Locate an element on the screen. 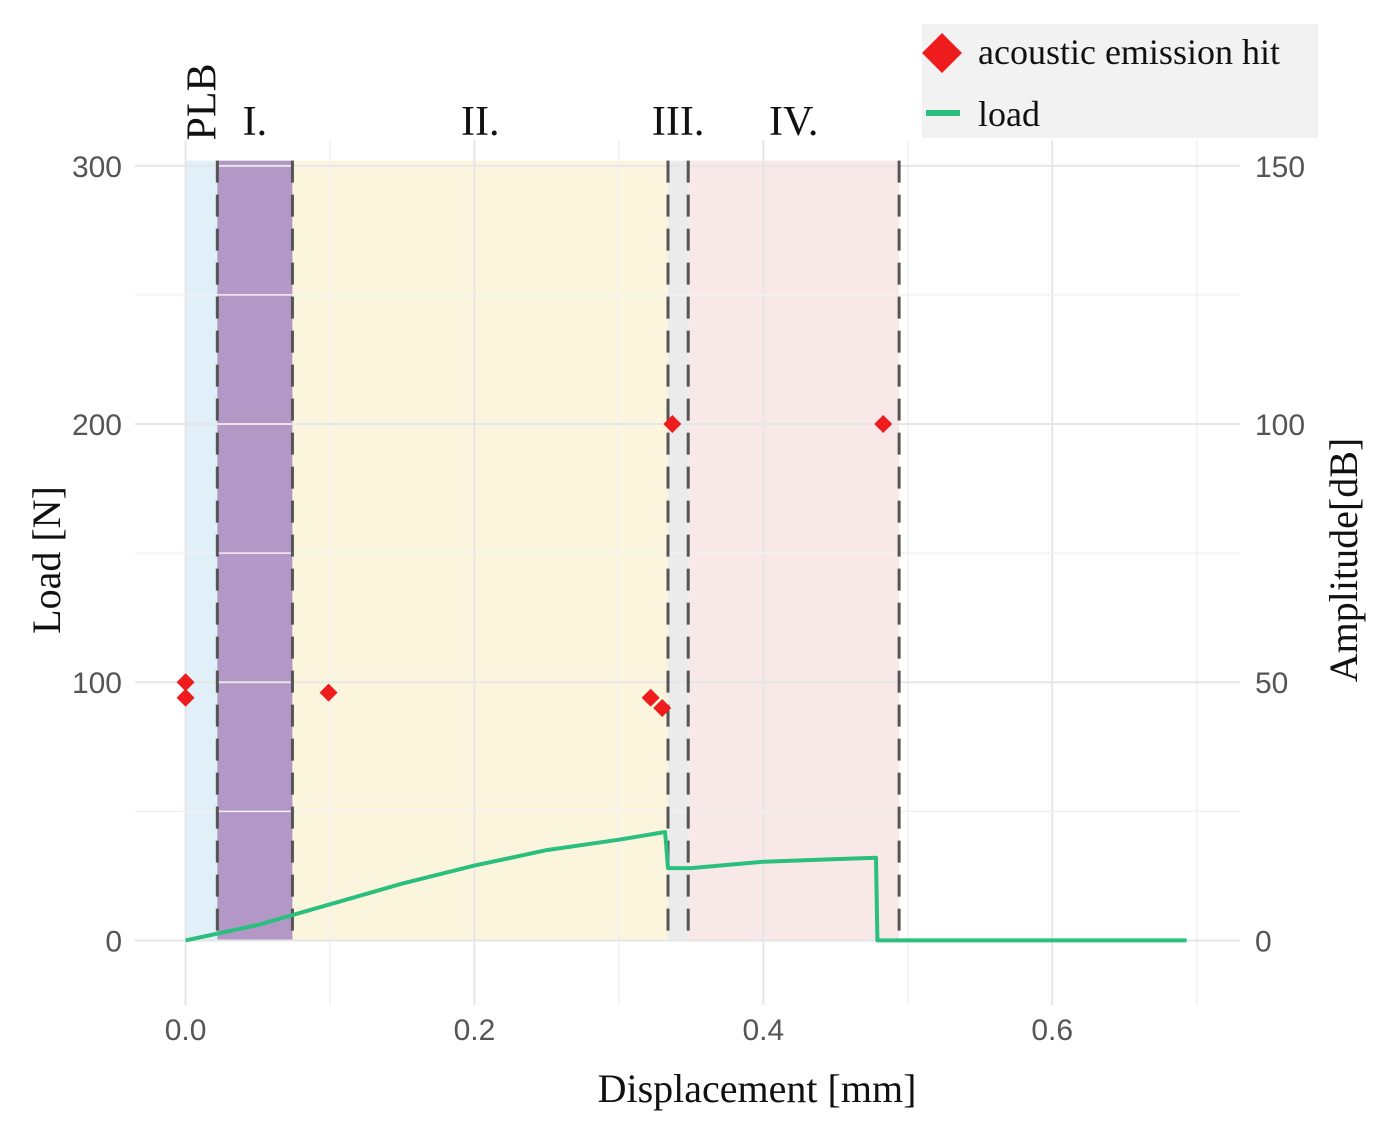 The width and height of the screenshot is (1384, 1141). x-tick-label-0: 0.0 is located at coordinates (186, 1030).